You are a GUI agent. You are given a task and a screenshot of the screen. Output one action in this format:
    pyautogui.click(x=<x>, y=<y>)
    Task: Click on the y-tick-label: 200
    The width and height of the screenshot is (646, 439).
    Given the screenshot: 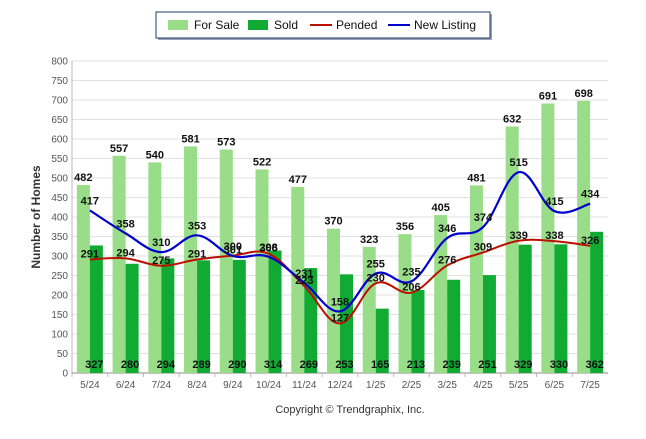 What is the action you would take?
    pyautogui.click(x=59, y=296)
    